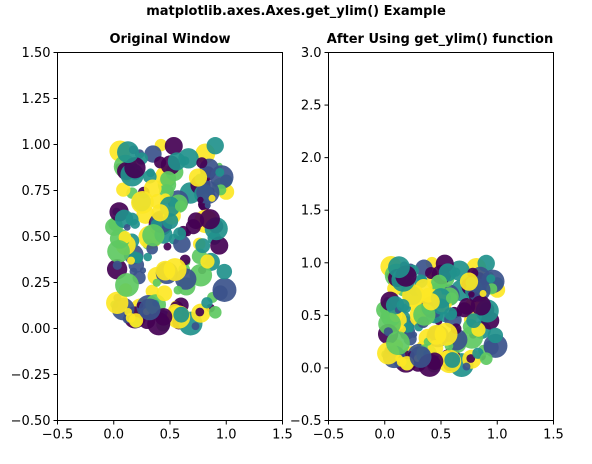  Describe the element at coordinates (31, 421) in the screenshot. I see `y-tick-label: −0.50` at that location.